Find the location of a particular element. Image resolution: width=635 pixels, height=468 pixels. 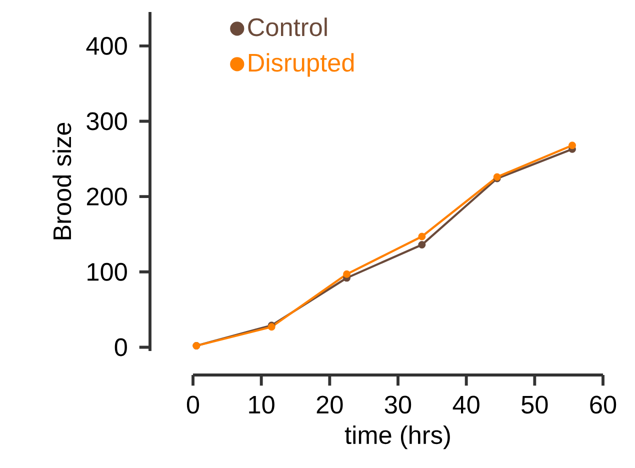

y-tick-label: 100 is located at coordinates (107, 271).